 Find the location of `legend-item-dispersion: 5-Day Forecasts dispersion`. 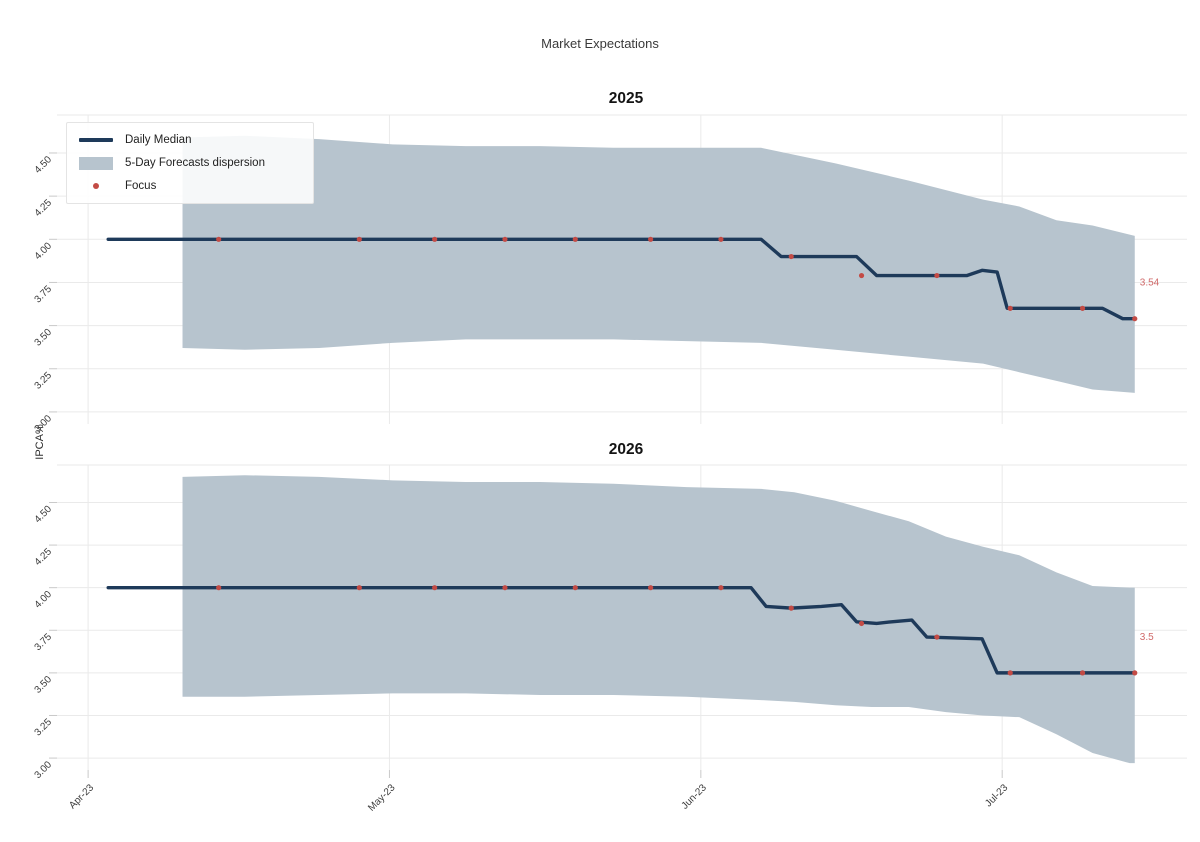

legend-item-dispersion: 5-Day Forecasts dispersion is located at coordinates (190, 163).